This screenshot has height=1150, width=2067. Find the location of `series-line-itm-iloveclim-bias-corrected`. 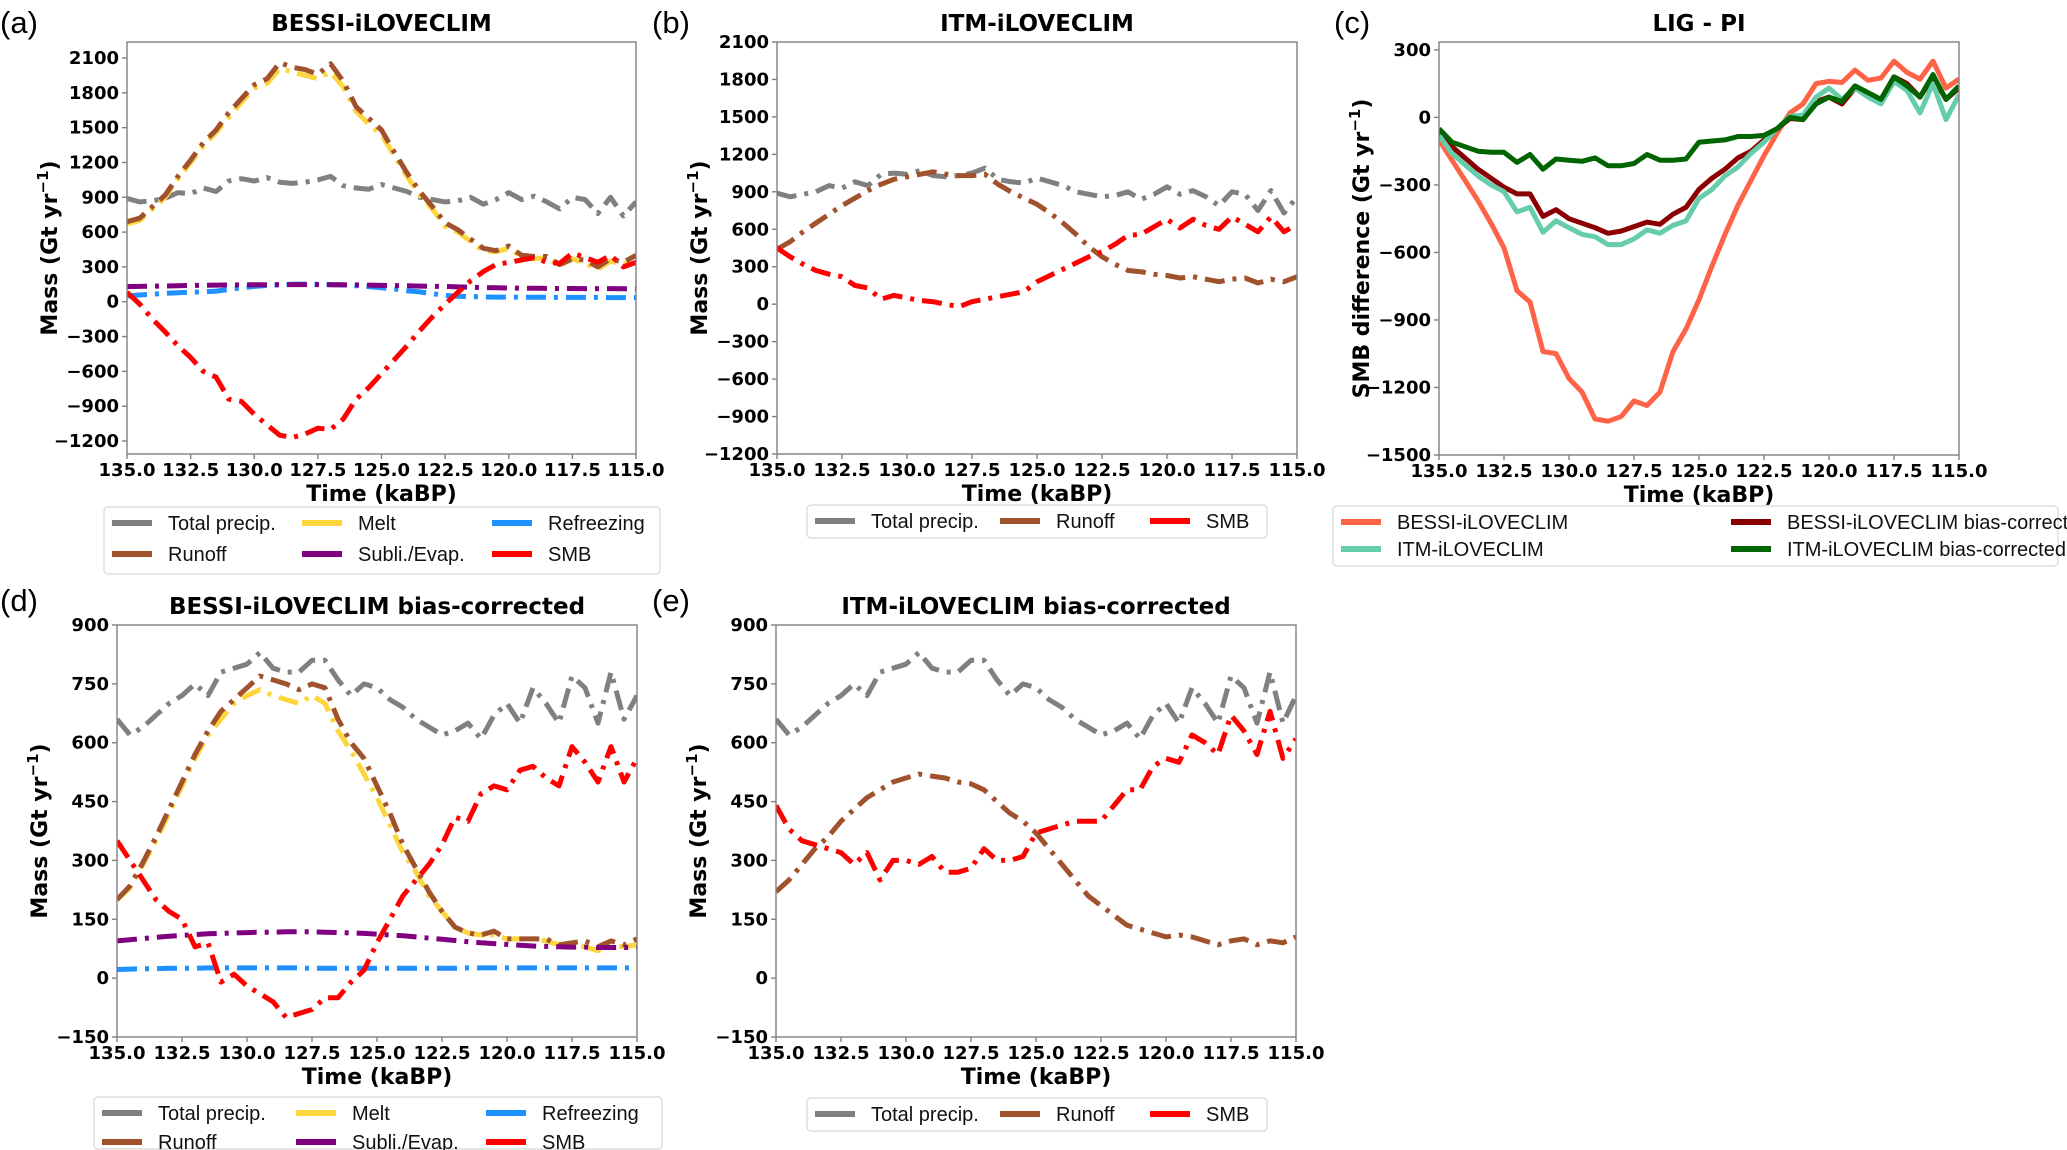

series-line-itm-iloveclim-bias-corrected is located at coordinates (1699, 122).